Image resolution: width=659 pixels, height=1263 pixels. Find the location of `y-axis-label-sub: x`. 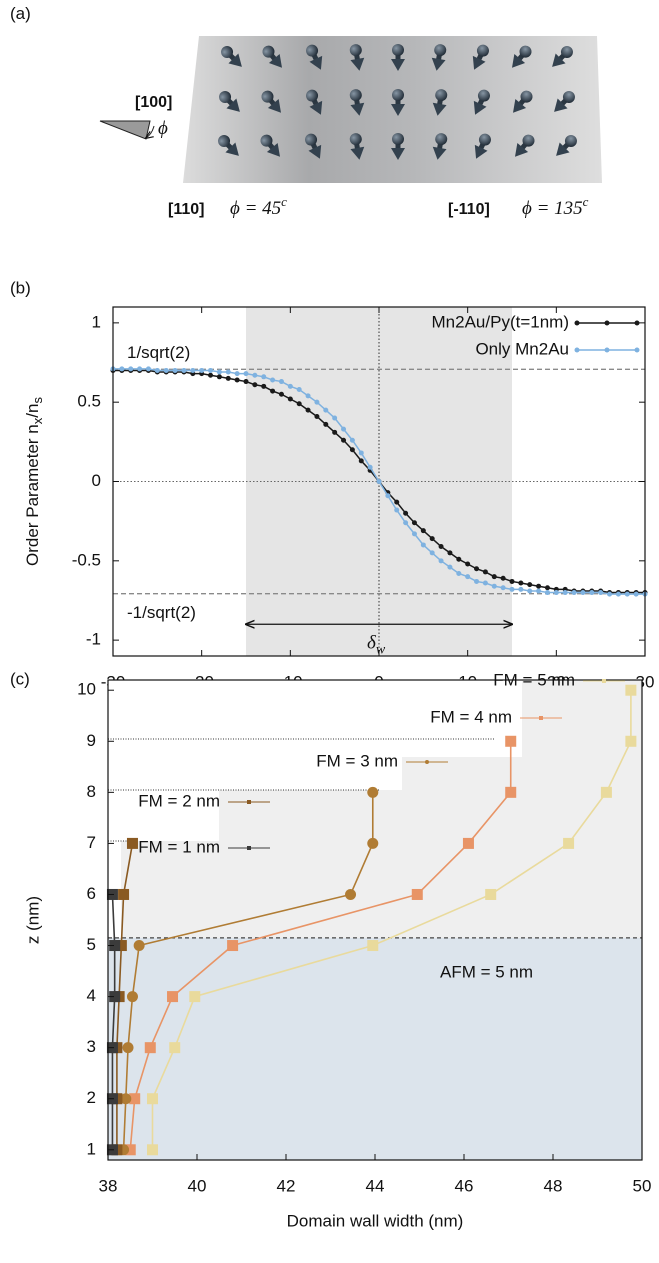

y-axis-label-sub: x is located at coordinates (37, 420).